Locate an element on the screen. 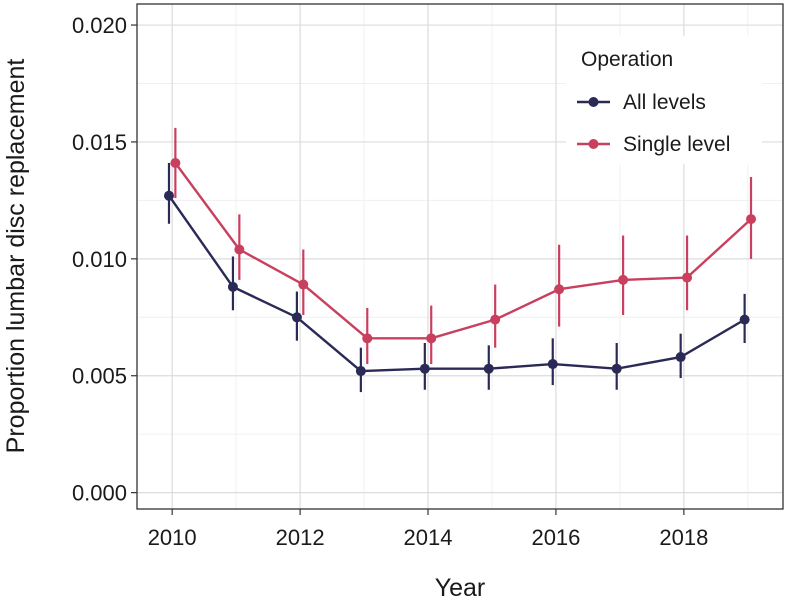  legend-point-single-level is located at coordinates (593, 144).